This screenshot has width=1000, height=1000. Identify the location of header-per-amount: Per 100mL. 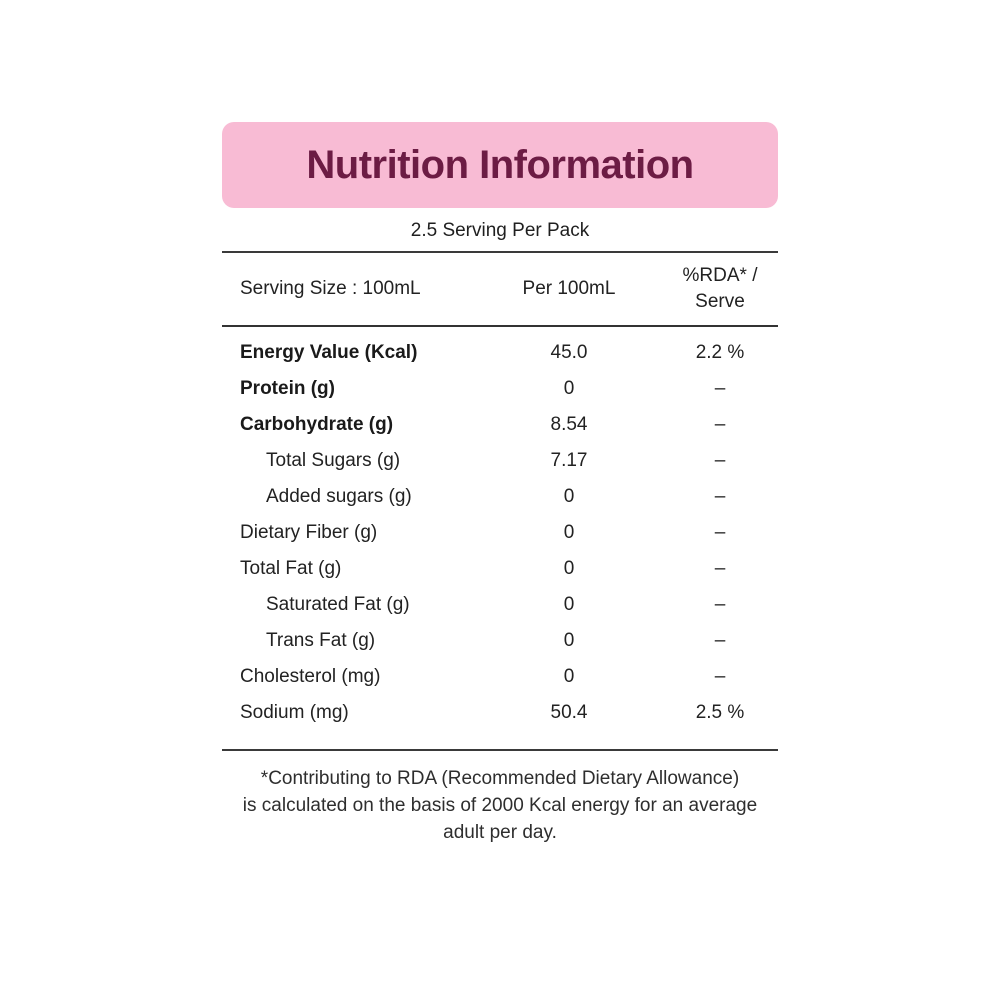
(569, 288).